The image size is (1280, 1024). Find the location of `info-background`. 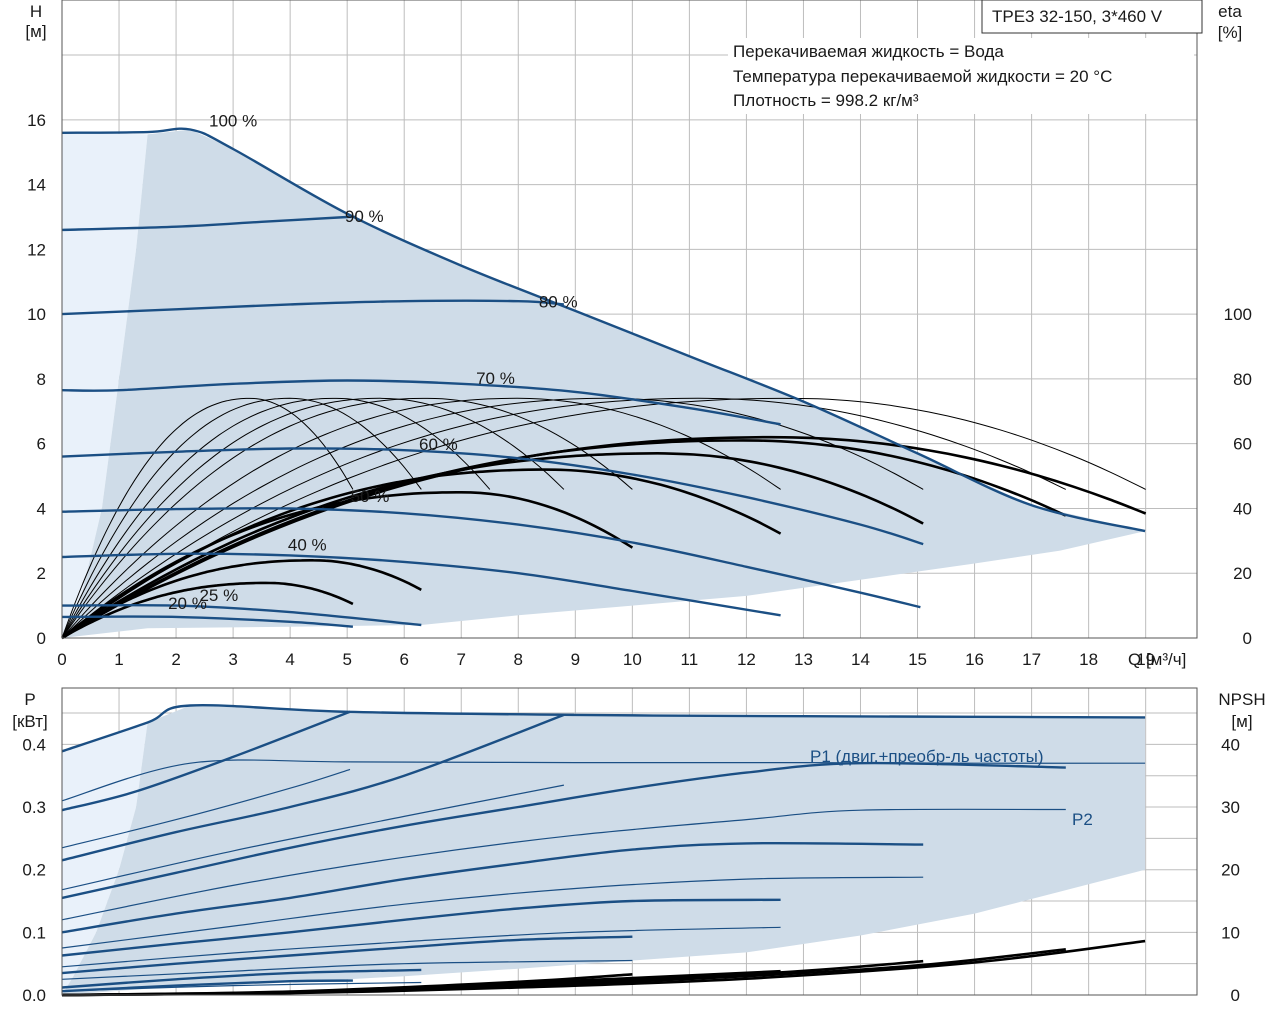

info-background is located at coordinates (961, 76).